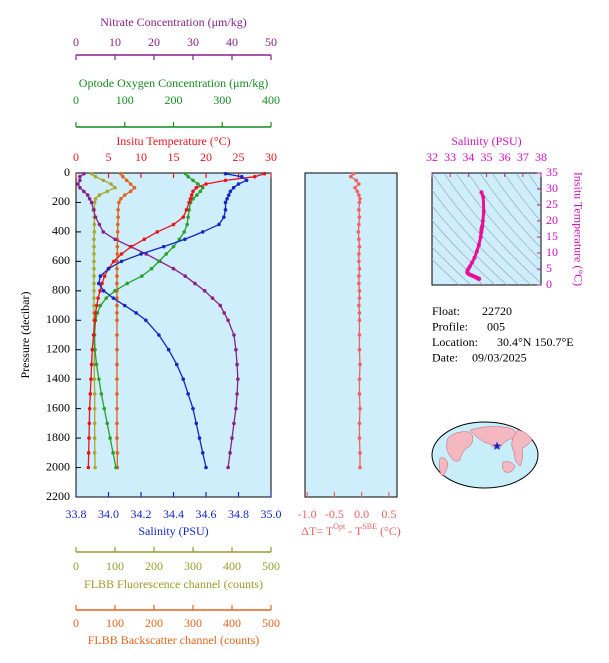 The image size is (609, 663). I want to click on x-tick-label: 50, so click(271, 42).